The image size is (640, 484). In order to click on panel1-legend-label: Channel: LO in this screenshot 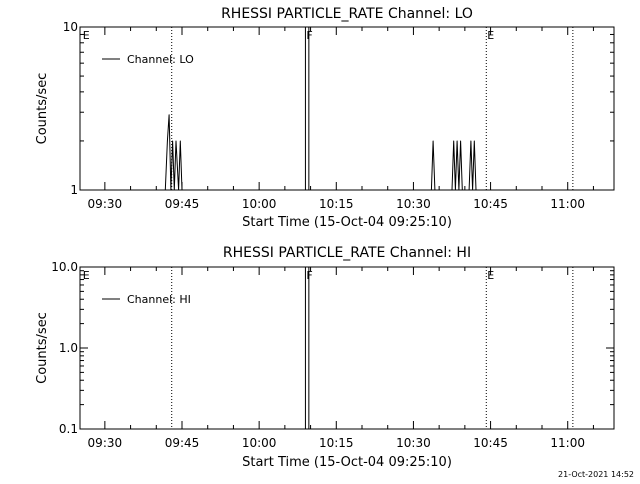, I will do `click(160, 59)`.